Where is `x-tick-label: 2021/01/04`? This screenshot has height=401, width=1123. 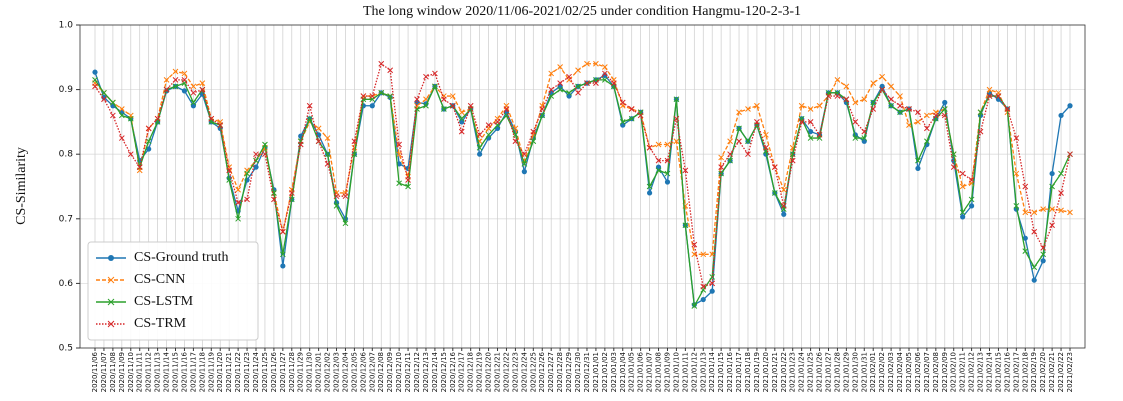 x-tick-label: 2021/01/04 is located at coordinates (623, 371).